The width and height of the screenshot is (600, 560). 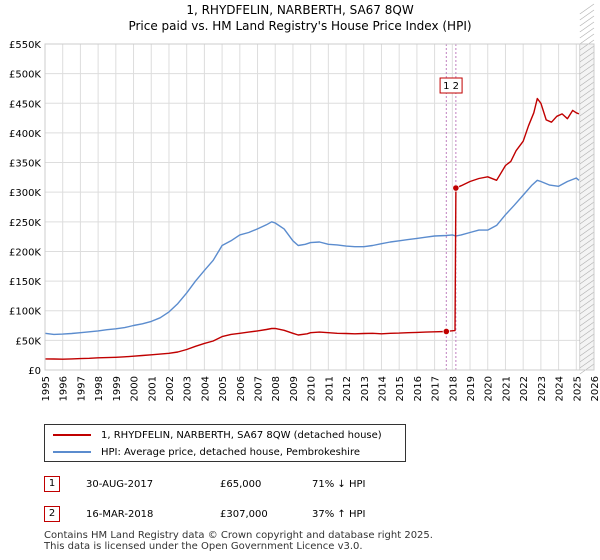 What do you see at coordinates (99, 388) in the screenshot?
I see `x-tick-label: 1998` at bounding box center [99, 388].